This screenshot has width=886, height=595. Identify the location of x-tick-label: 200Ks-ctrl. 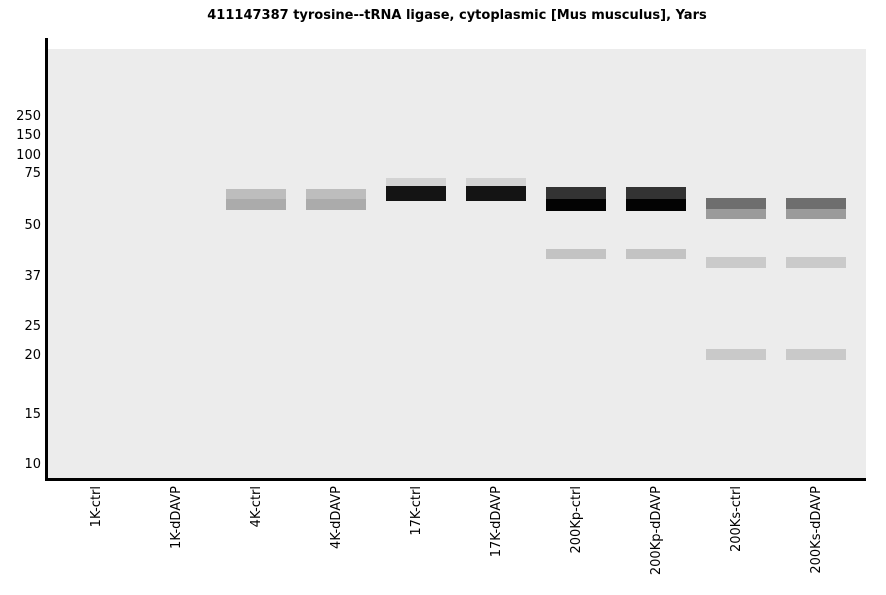
(736, 519).